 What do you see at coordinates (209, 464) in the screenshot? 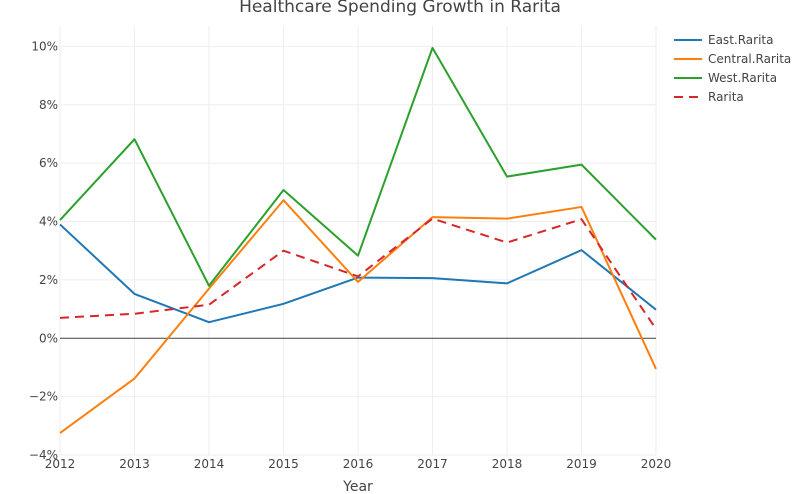
I see `x-tick-label: 2014` at bounding box center [209, 464].